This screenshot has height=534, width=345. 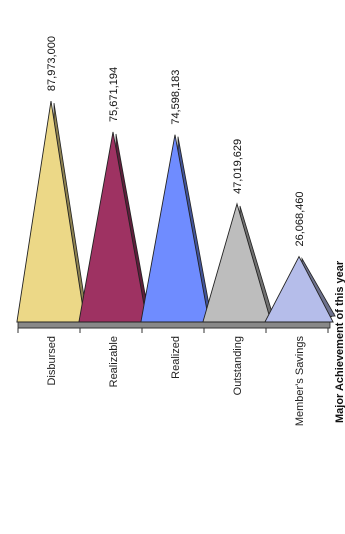 I want to click on bar-4-face, so click(x=237, y=262).